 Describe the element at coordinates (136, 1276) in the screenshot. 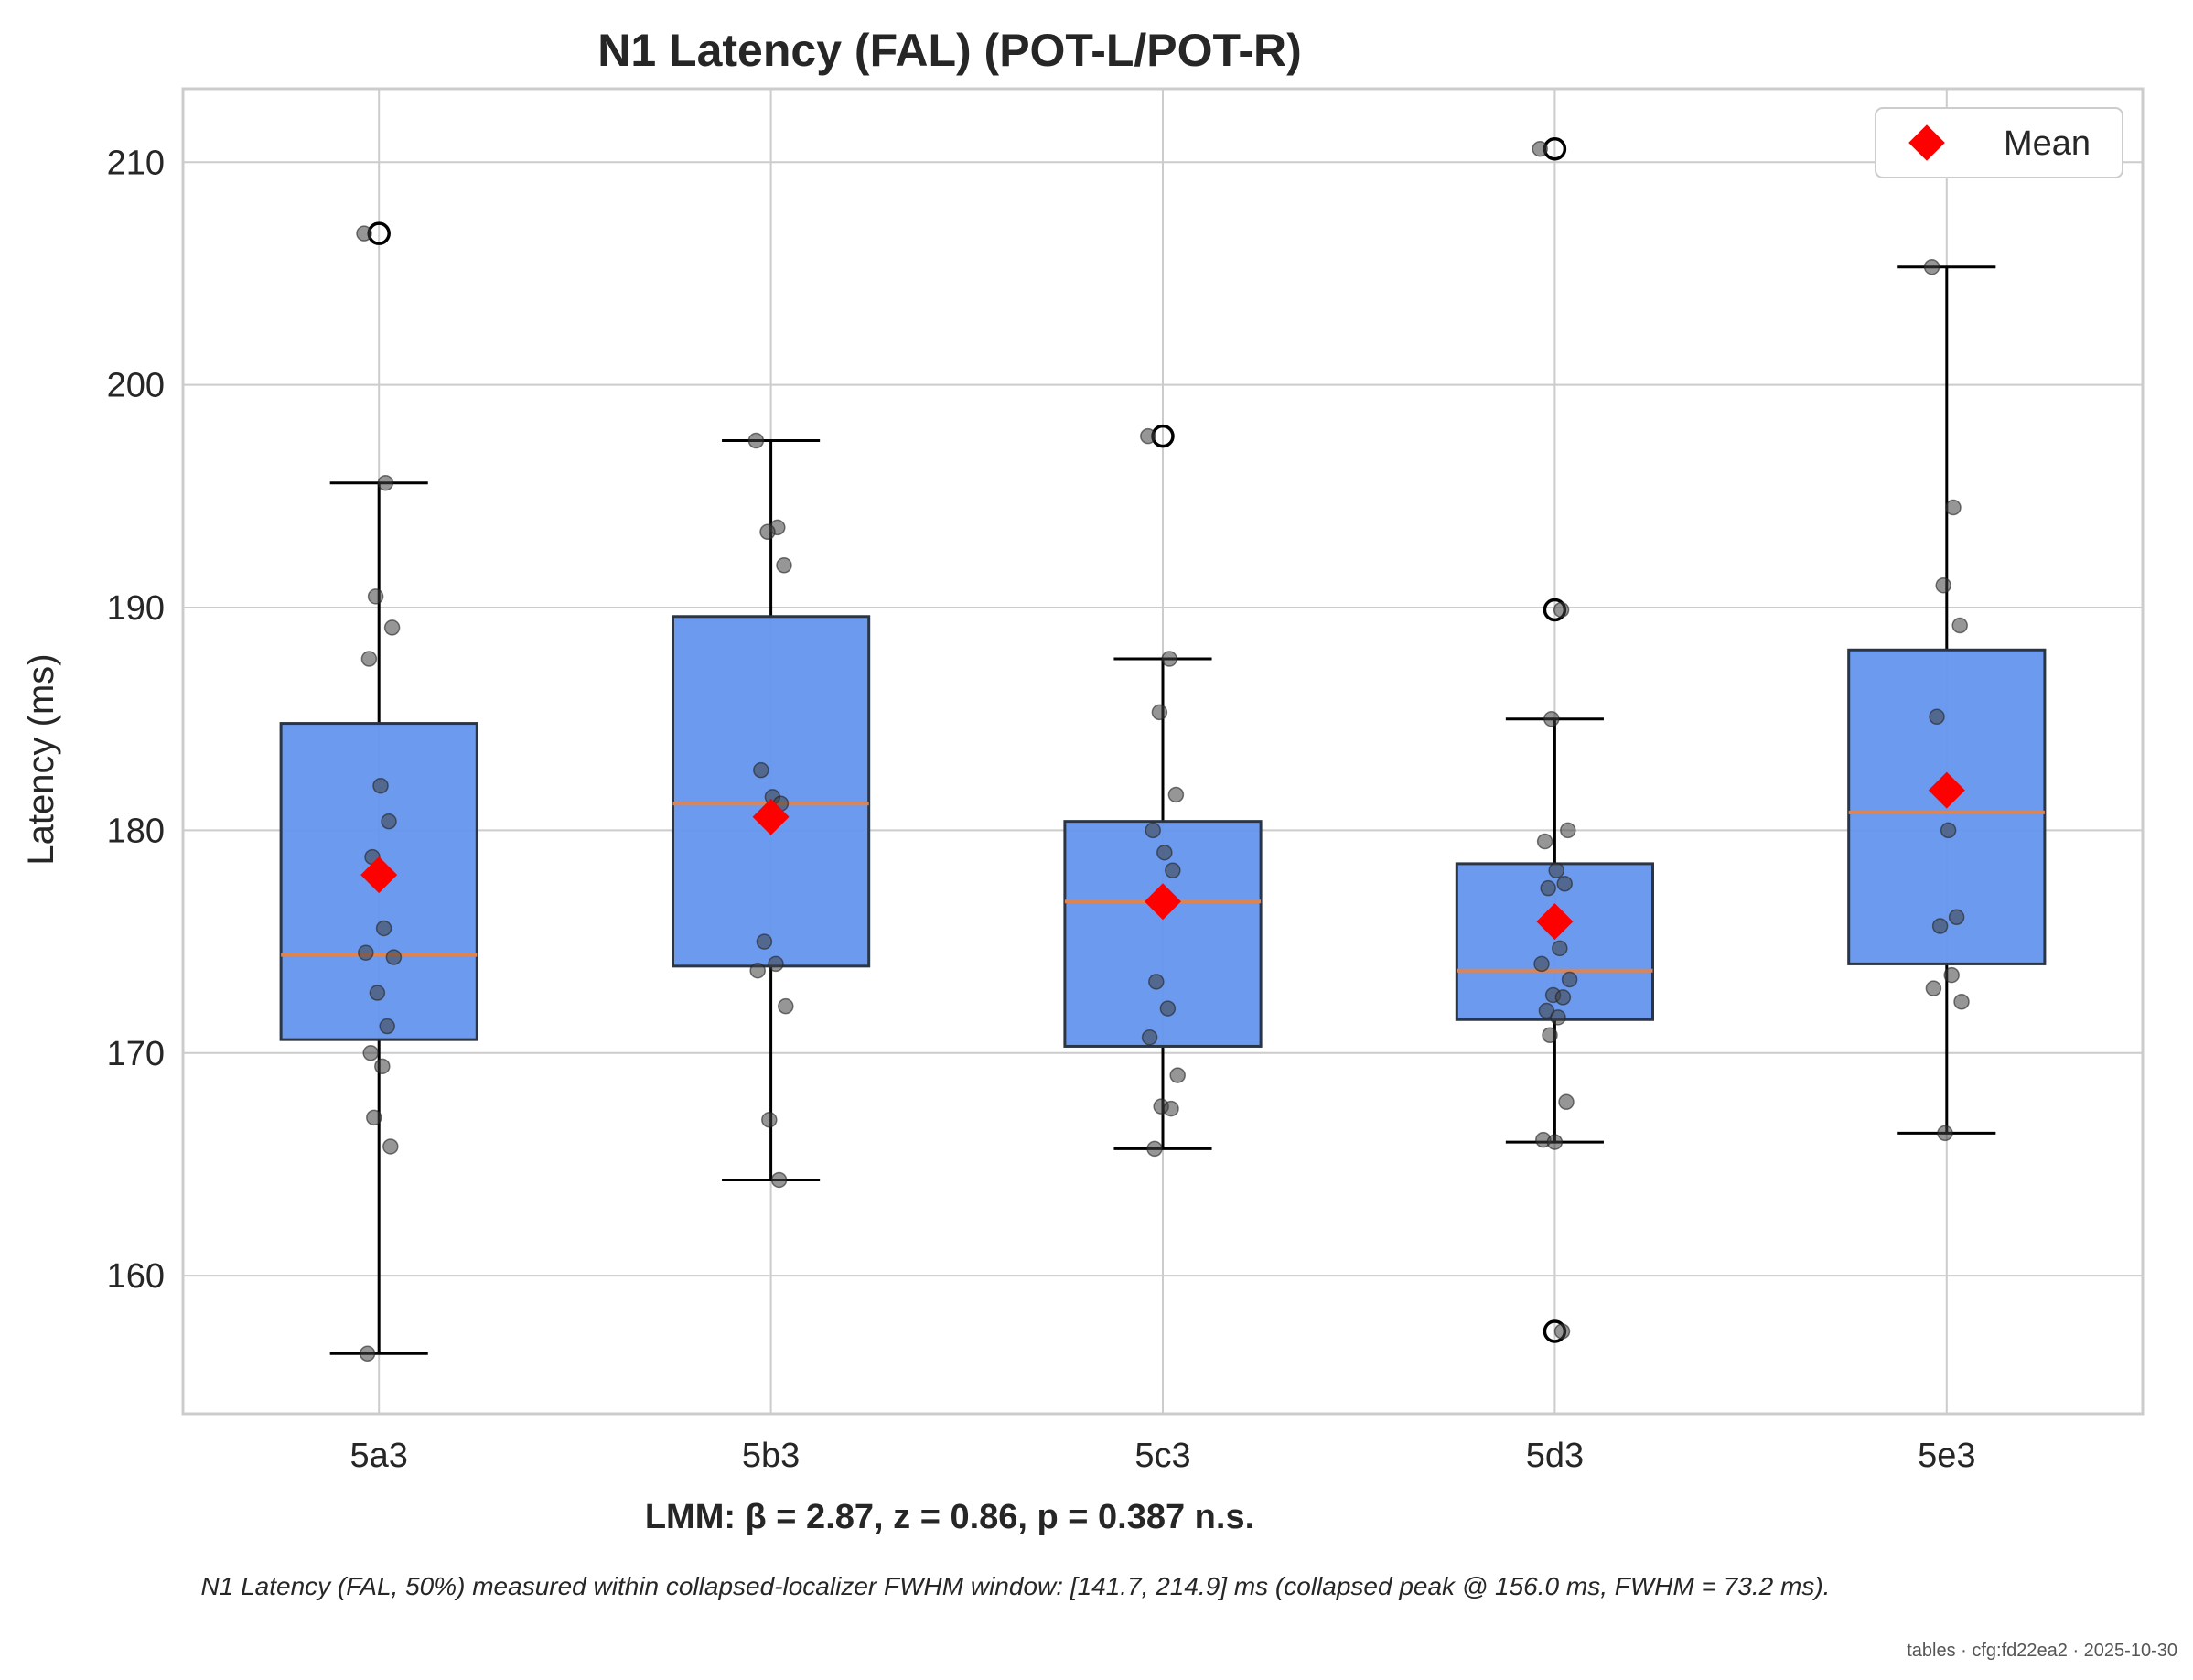

I see `y-tick-label: 160` at that location.